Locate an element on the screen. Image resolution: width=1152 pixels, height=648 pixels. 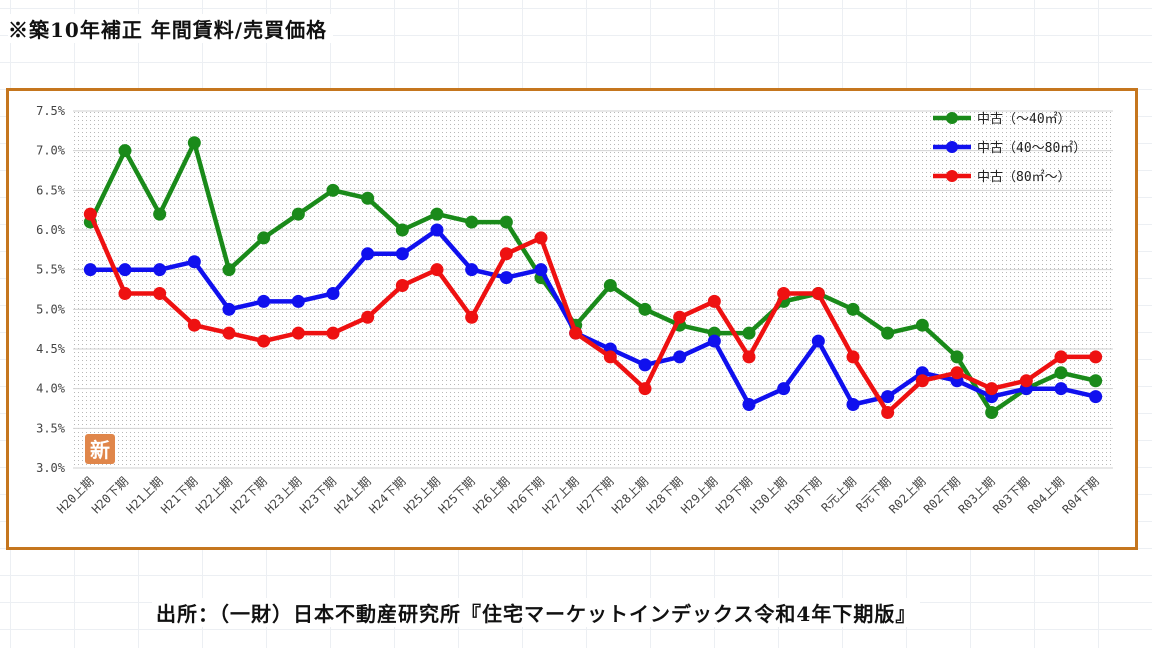
x-tick-label: H24下期 is located at coordinates (387, 495).